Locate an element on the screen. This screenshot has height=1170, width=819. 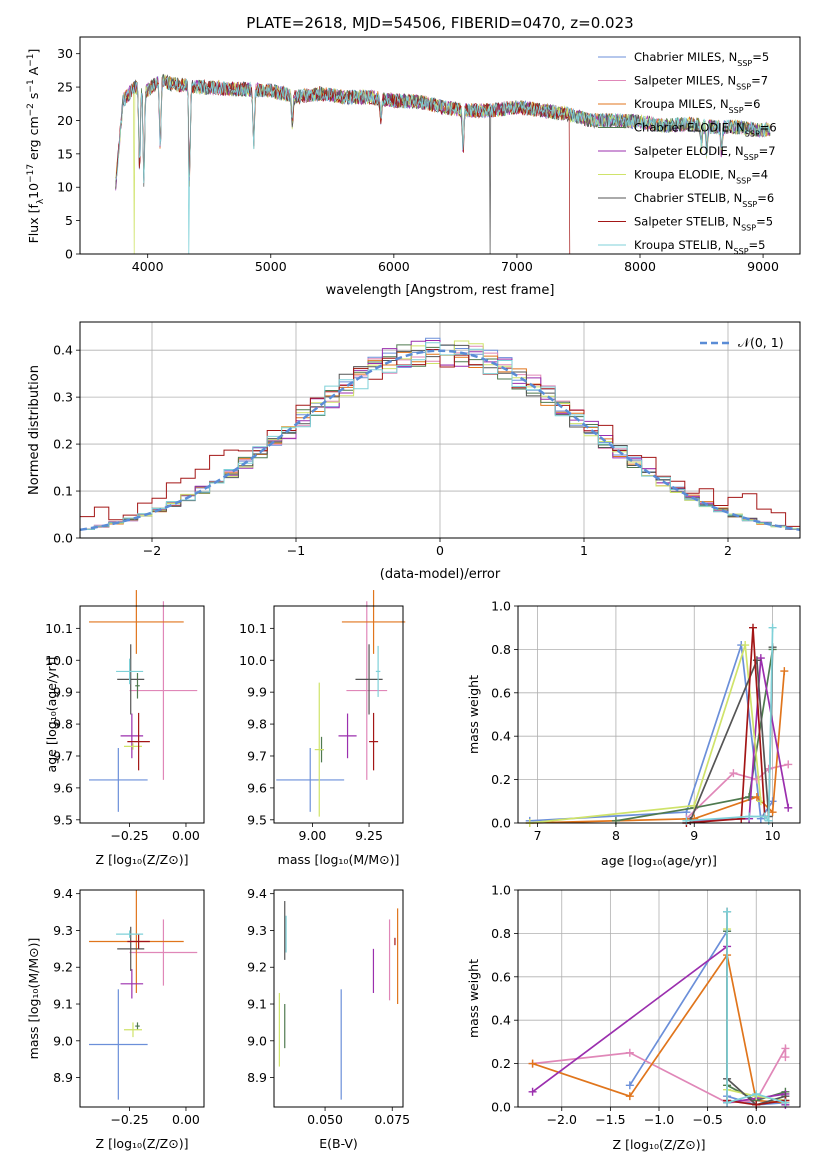
legend-text: Salpeter STELIB, N is located at coordinates (687, 222).